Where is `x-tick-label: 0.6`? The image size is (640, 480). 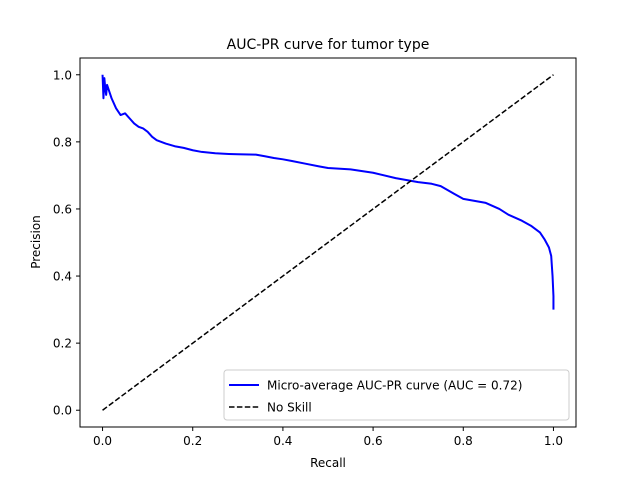
x-tick-label: 0.6 is located at coordinates (373, 441).